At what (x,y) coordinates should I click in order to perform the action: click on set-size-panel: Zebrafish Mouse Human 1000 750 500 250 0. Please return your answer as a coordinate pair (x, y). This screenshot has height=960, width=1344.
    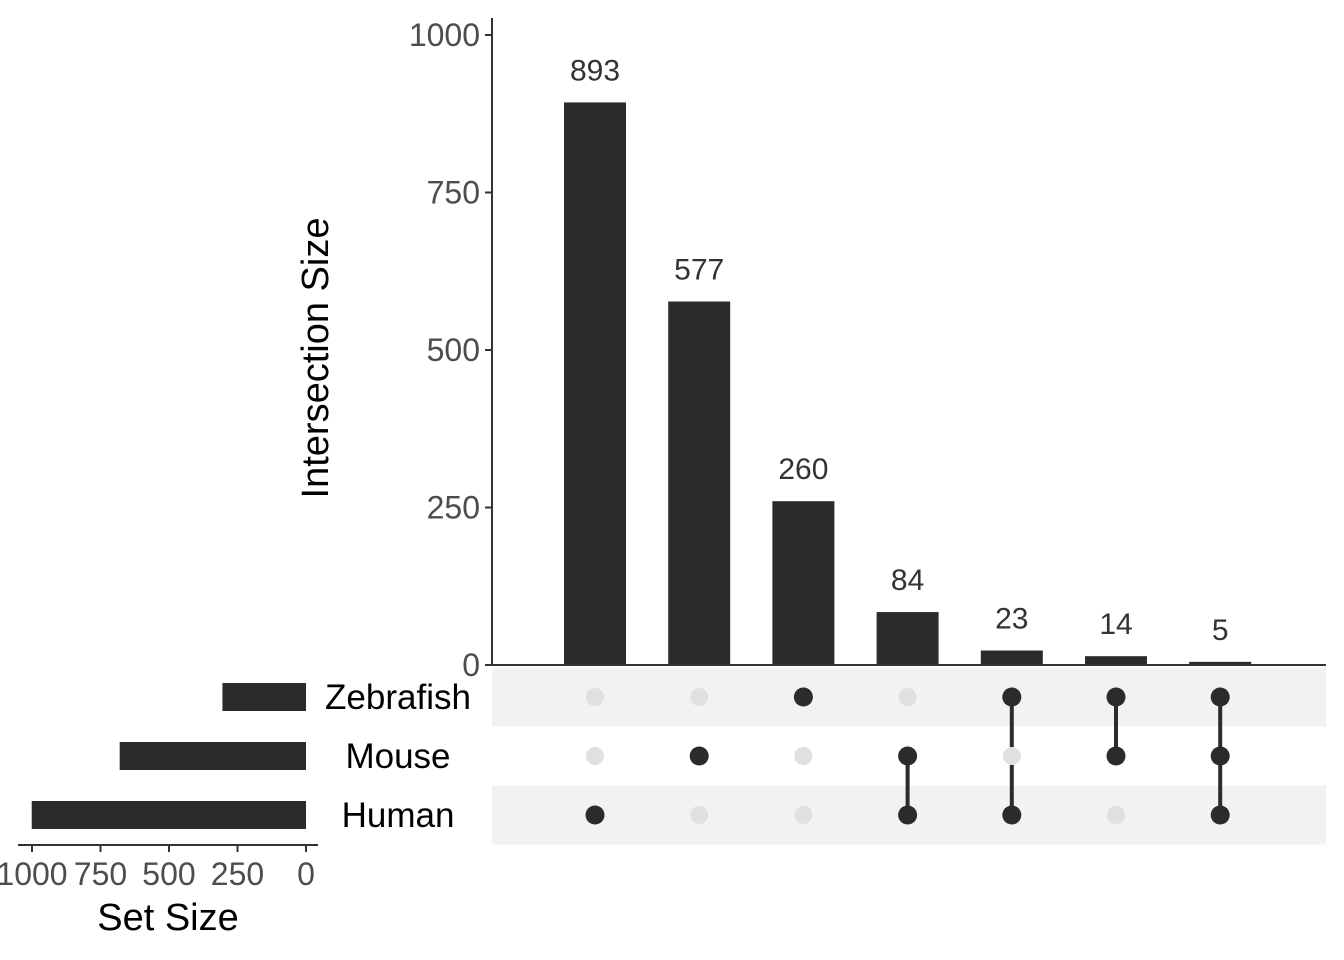
    Looking at the image, I should click on (235, 785).